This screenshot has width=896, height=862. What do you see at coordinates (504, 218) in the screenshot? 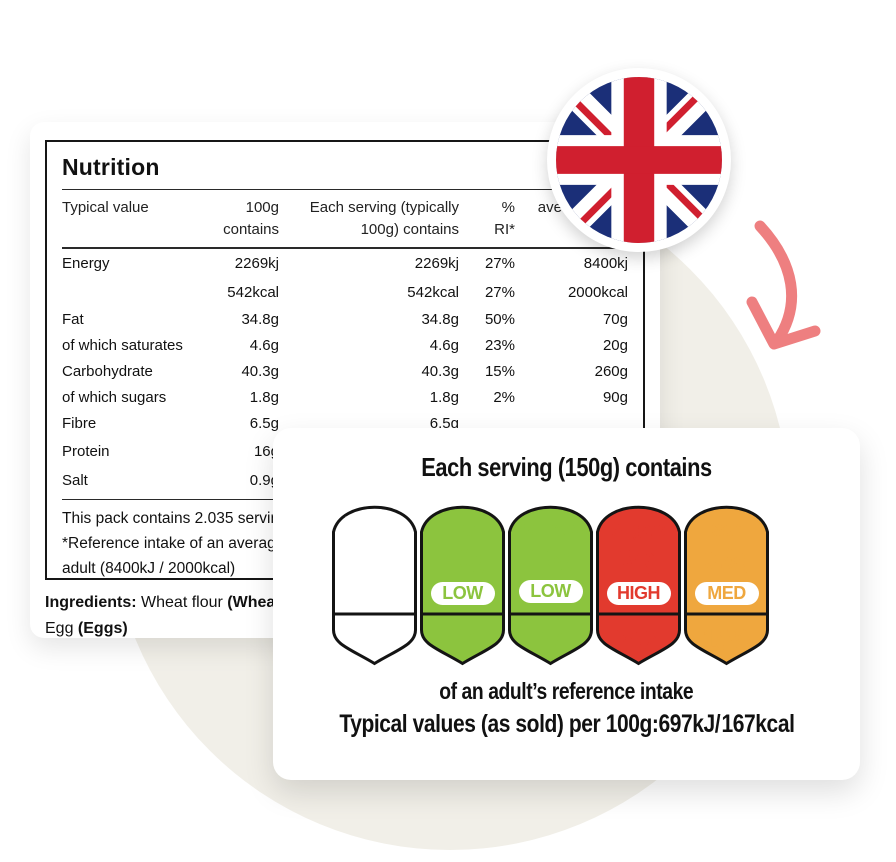
I see `header-percent-ri: % RI*` at bounding box center [504, 218].